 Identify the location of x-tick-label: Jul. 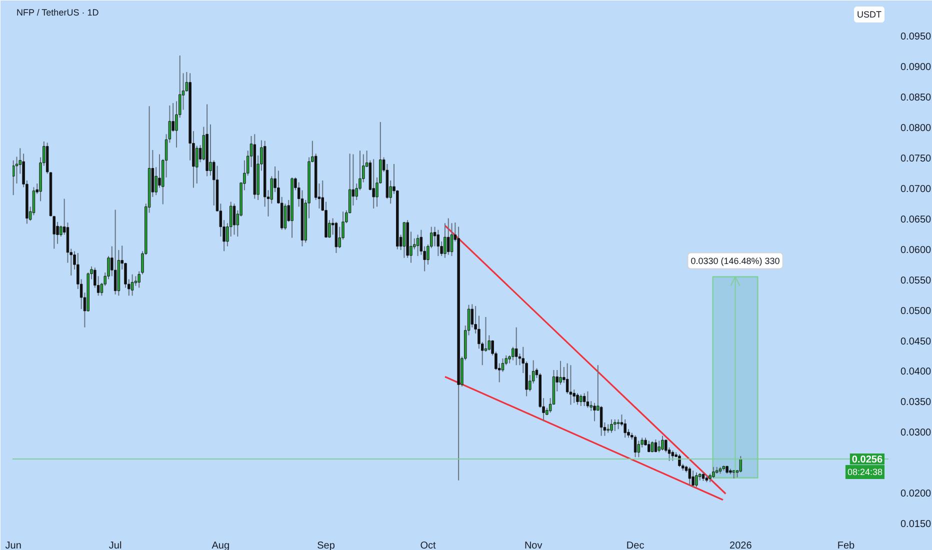
(115, 545).